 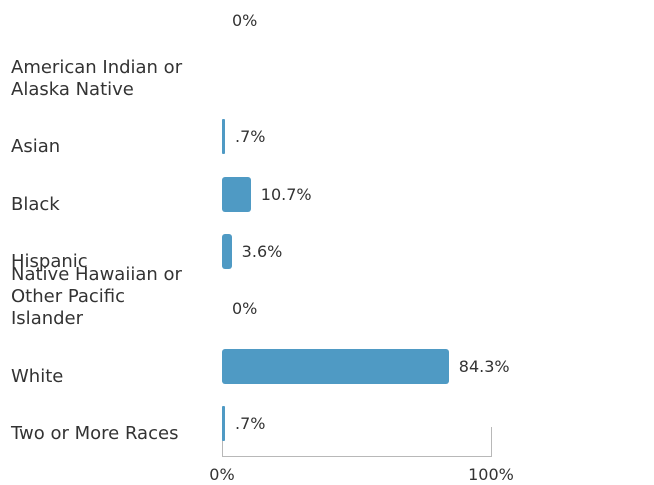 What do you see at coordinates (262, 251) in the screenshot?
I see `value-label: 3.6%` at bounding box center [262, 251].